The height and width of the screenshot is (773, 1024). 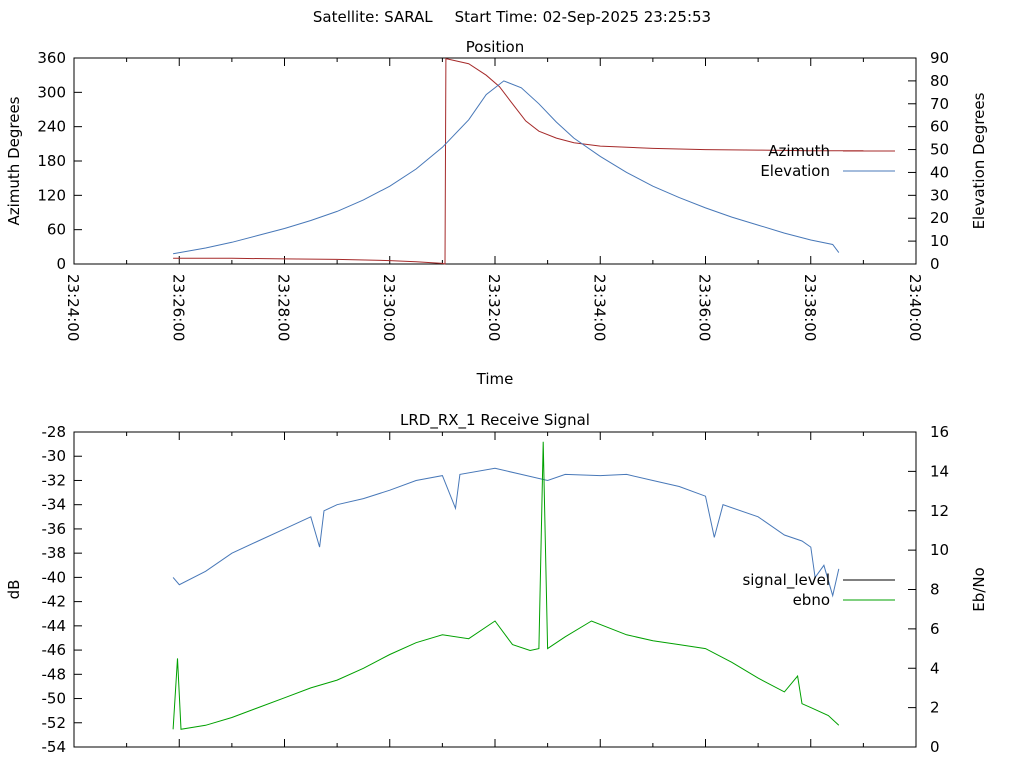 I want to click on y2-tick-label: 70, so click(x=939, y=104).